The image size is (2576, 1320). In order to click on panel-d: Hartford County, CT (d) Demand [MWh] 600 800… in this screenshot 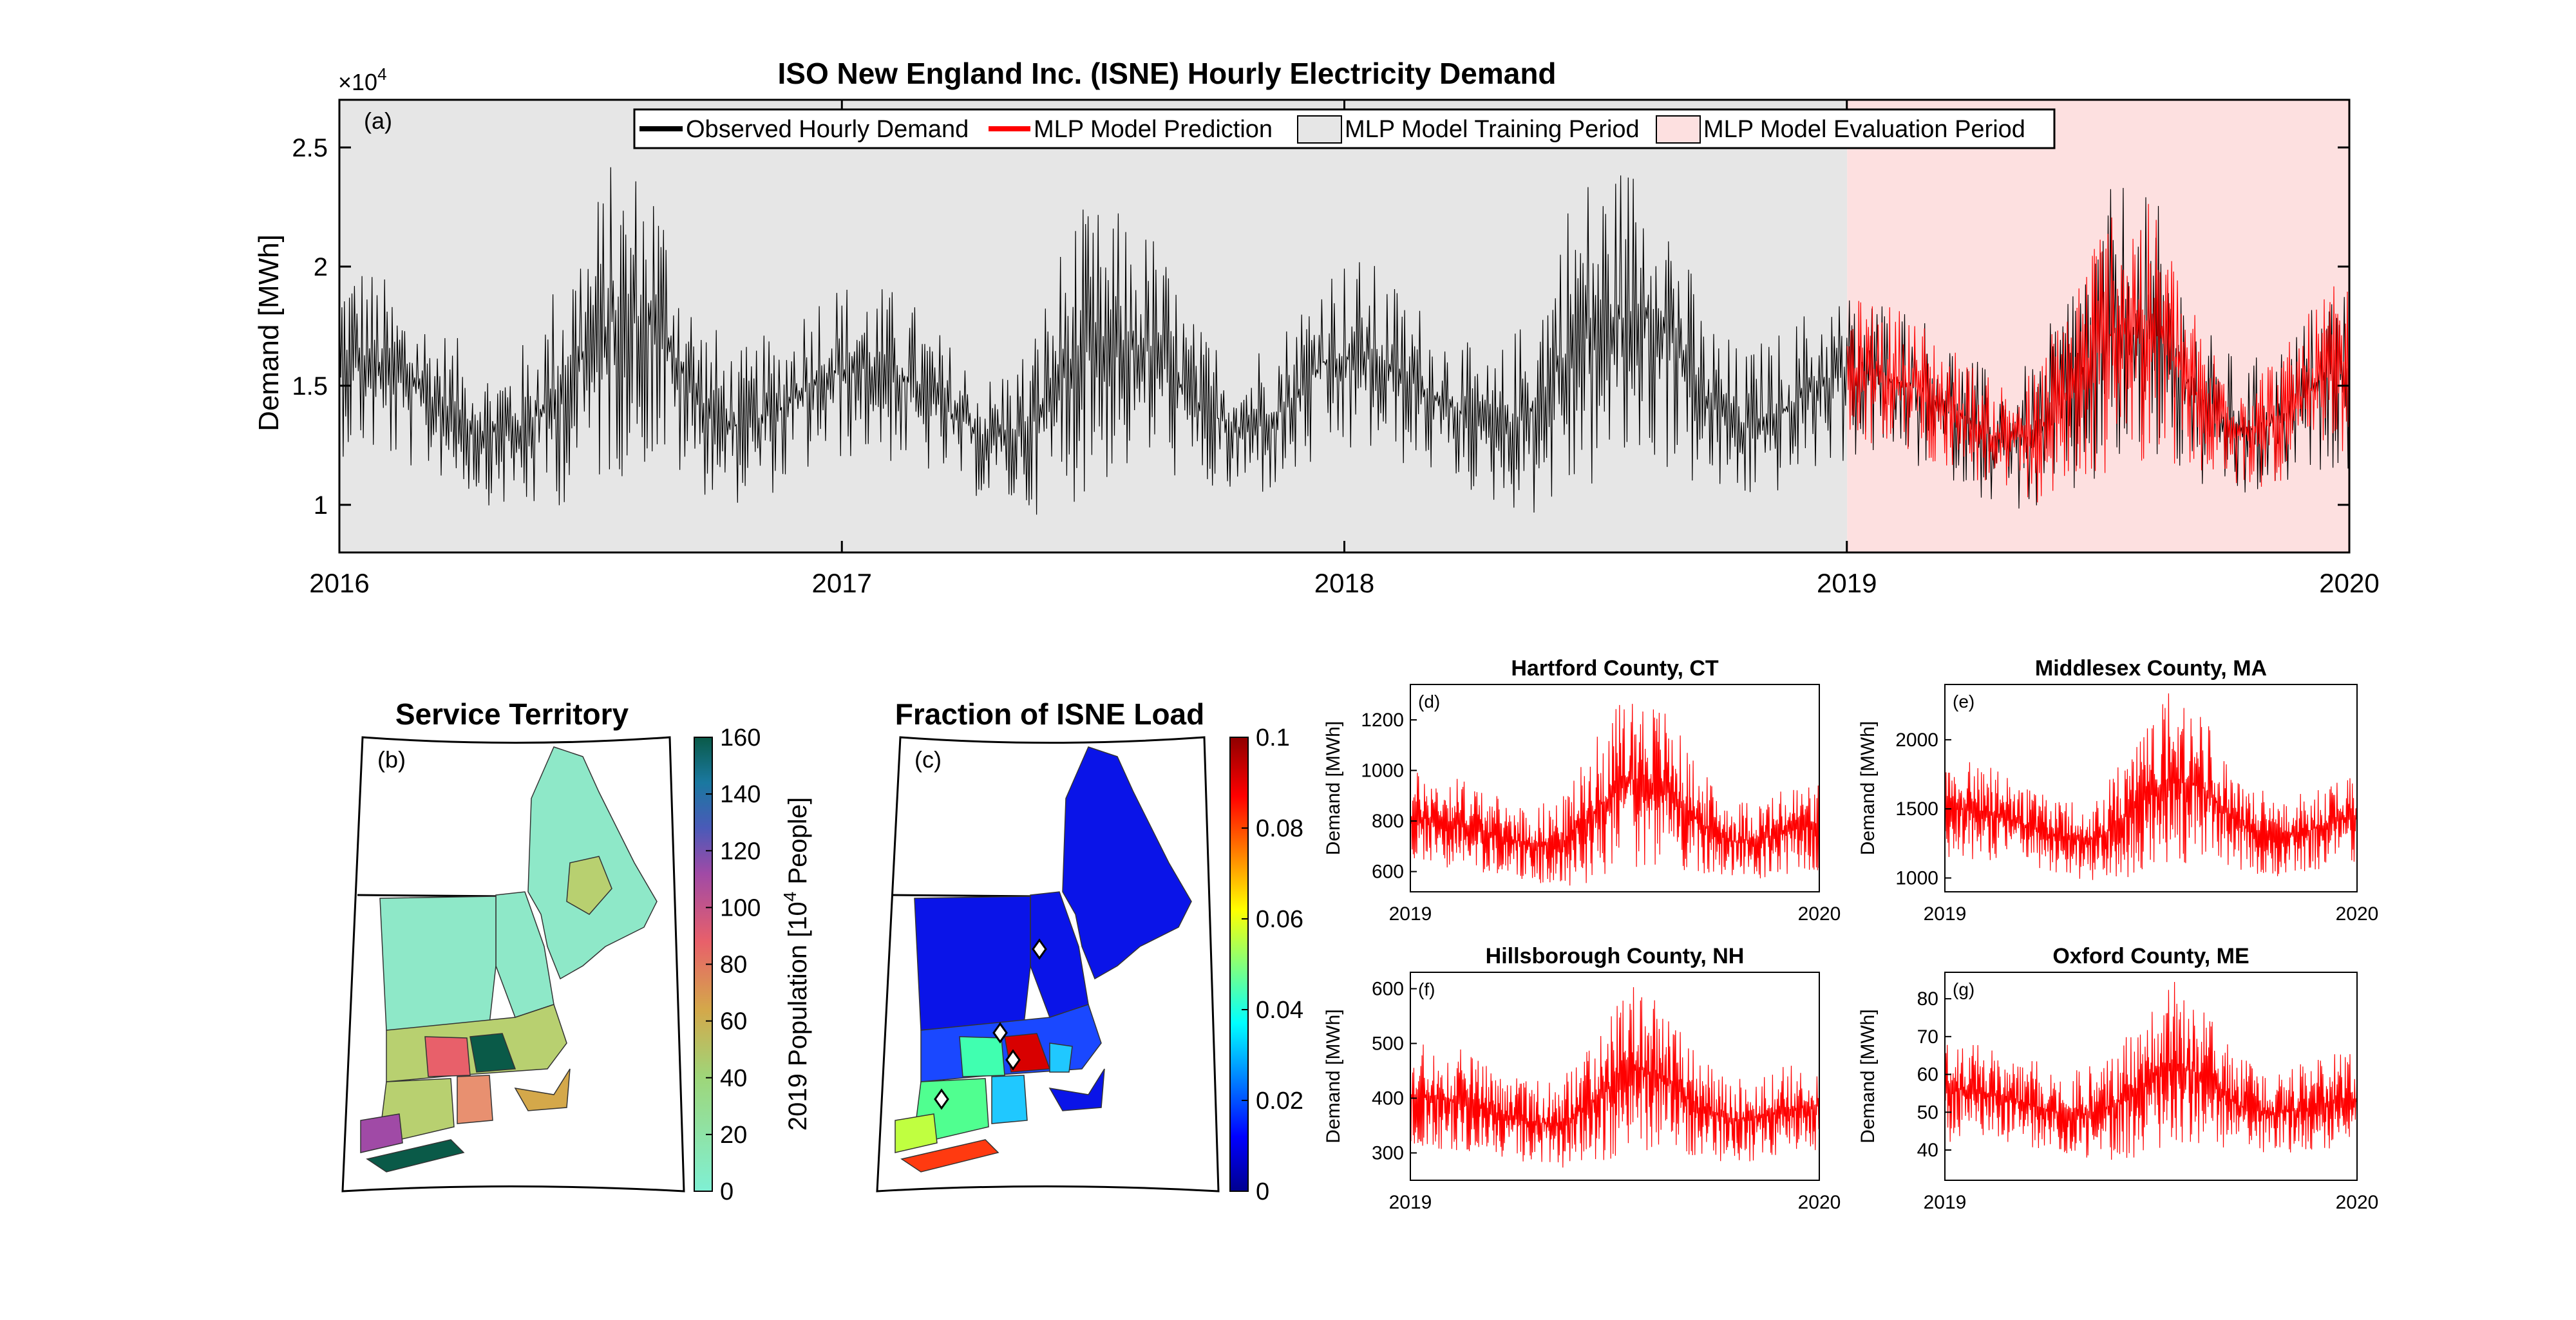, I will do `click(1582, 790)`.